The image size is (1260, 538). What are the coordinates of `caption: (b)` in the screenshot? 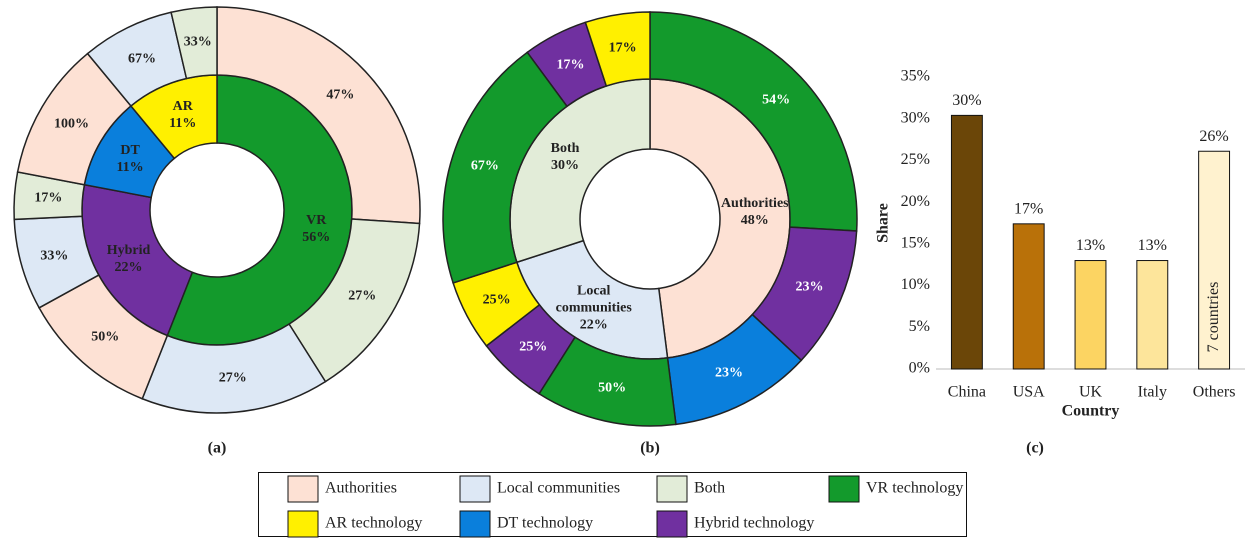 It's located at (650, 448).